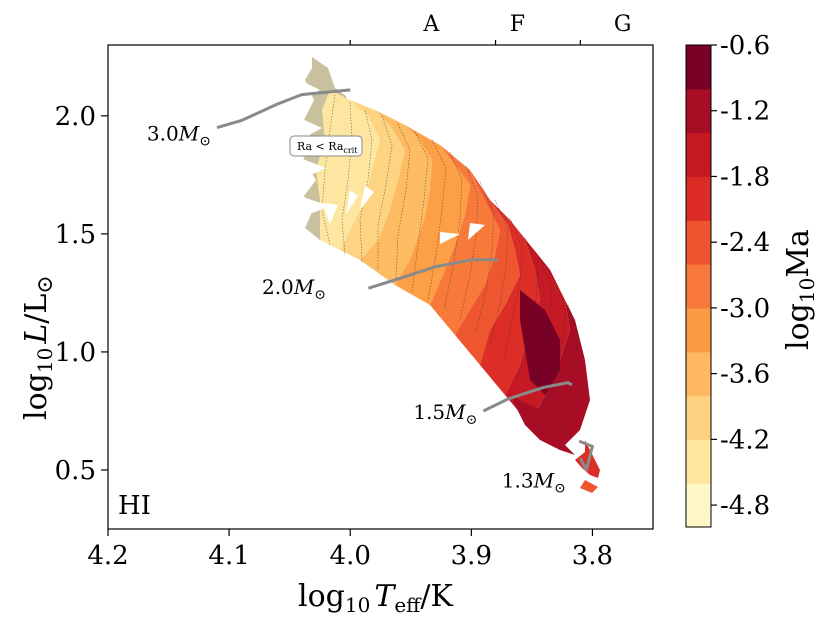 The height and width of the screenshot is (625, 830). I want to click on x-tick-label: 4.1, so click(228, 556).